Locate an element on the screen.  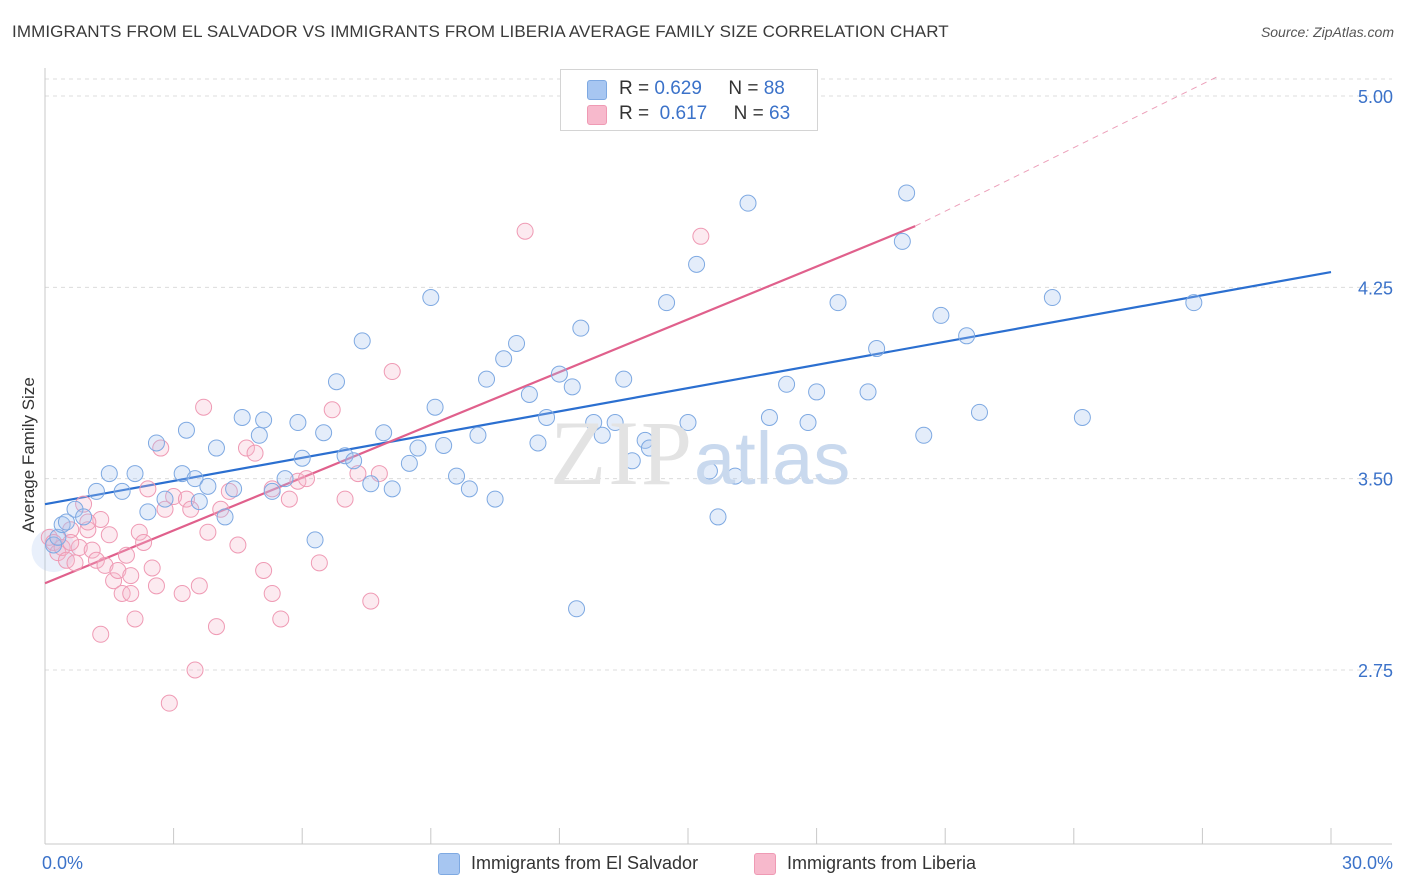
r-value: 0.617 is located at coordinates (683, 113).